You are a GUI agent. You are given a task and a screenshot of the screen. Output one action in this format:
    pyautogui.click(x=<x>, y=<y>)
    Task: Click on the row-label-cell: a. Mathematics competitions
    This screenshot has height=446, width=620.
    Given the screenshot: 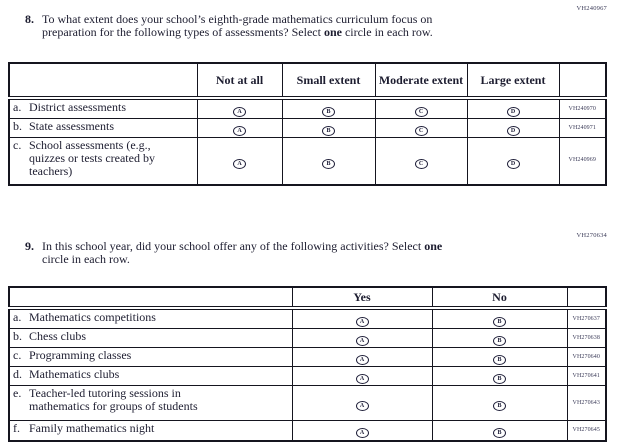 What is the action you would take?
    pyautogui.click(x=150, y=318)
    